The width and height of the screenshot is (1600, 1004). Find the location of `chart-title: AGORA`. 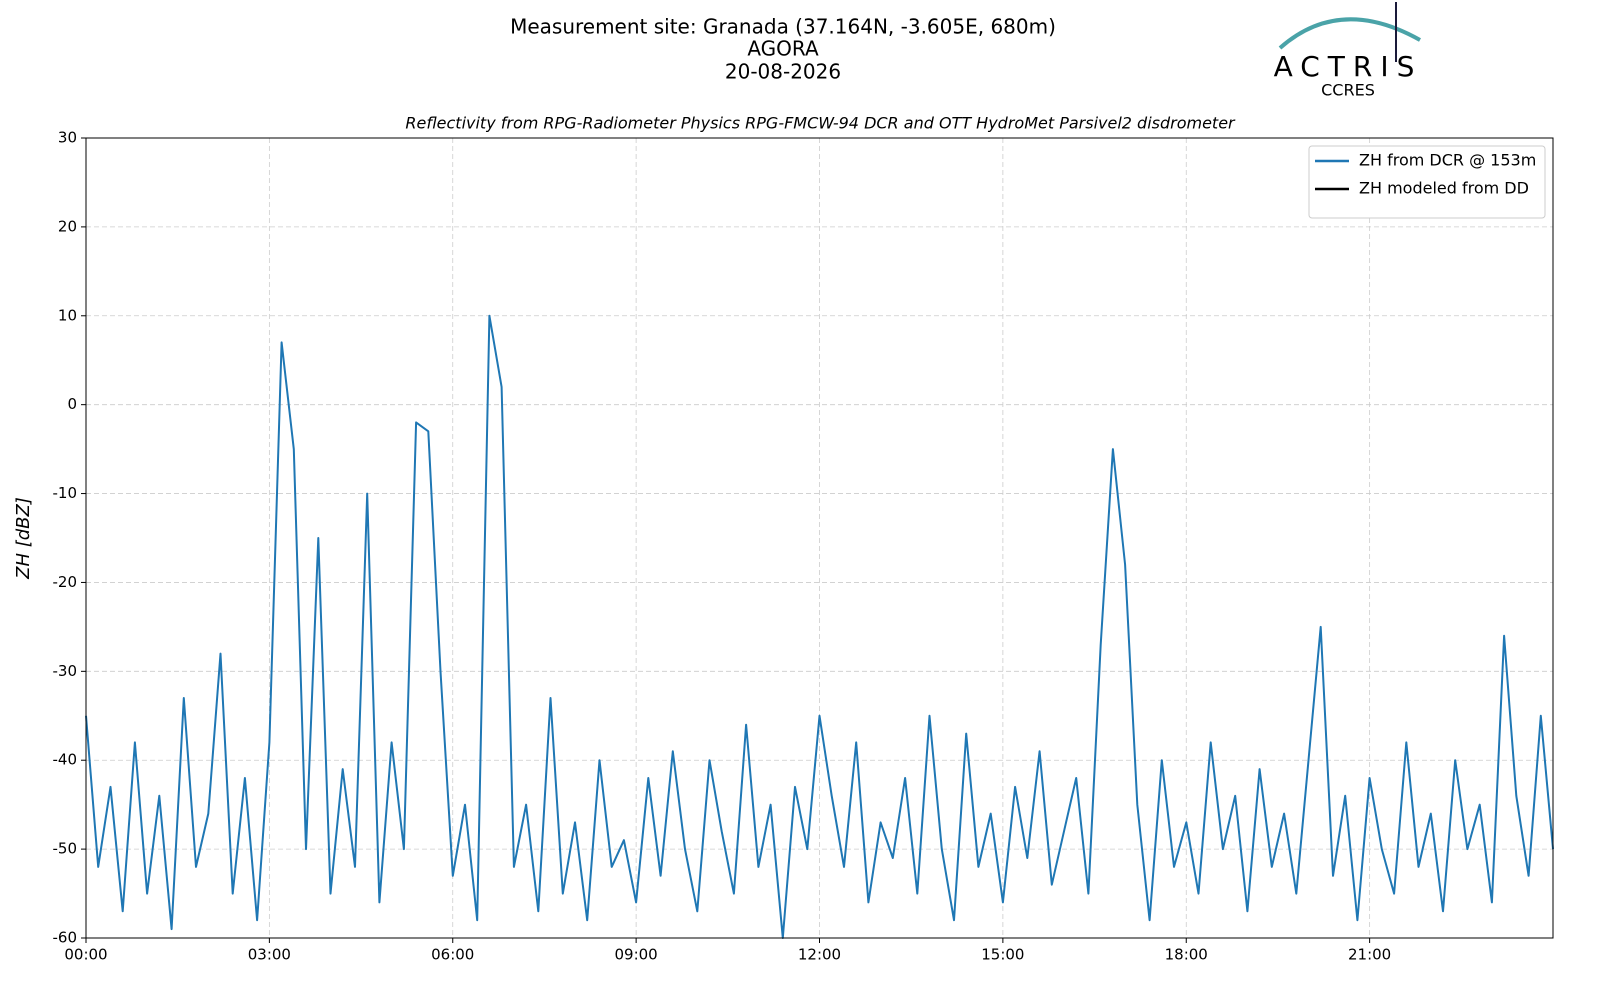

chart-title: AGORA is located at coordinates (783, 49).